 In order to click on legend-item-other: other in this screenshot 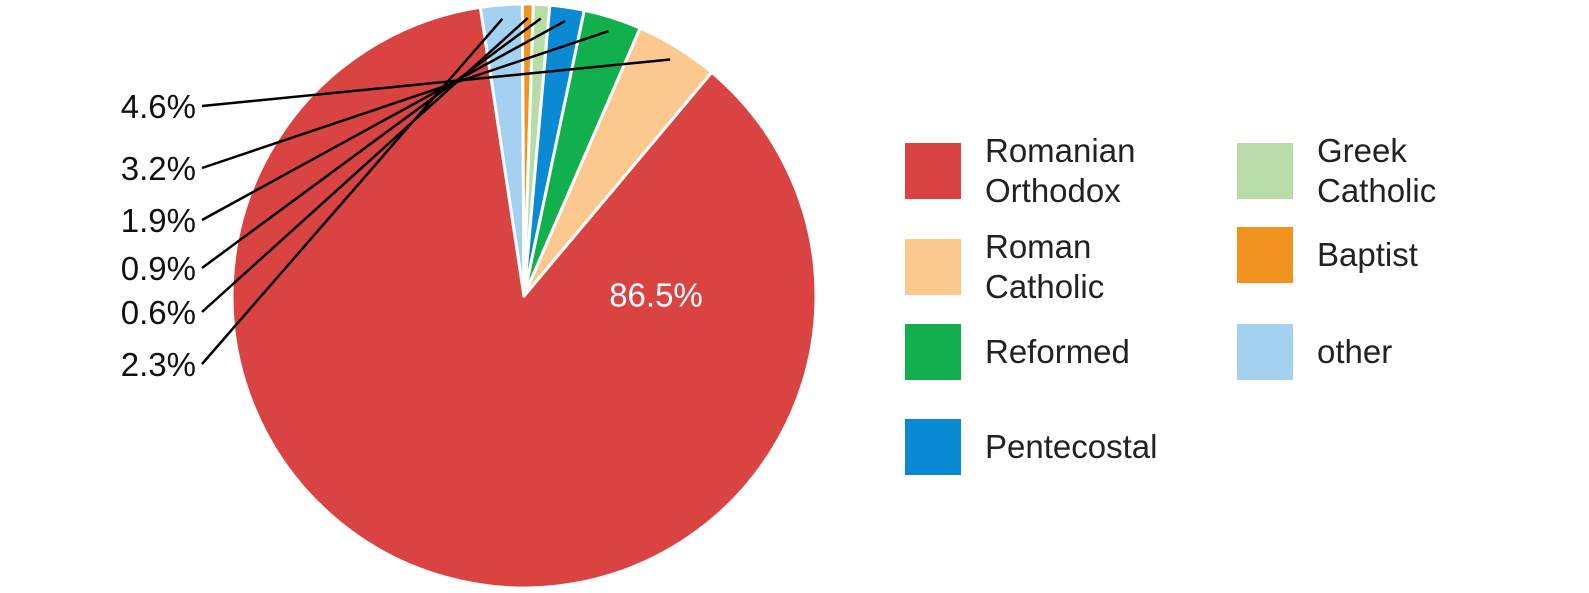, I will do `click(1387, 352)`.